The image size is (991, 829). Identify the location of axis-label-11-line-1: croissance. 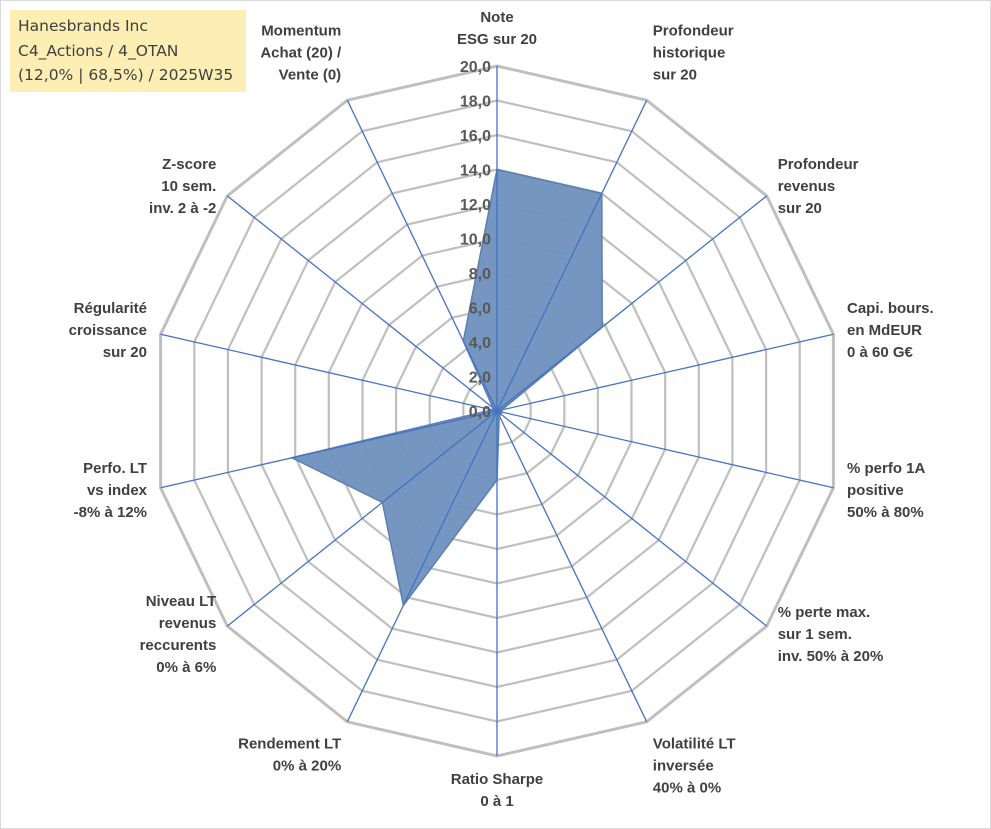
(108, 330).